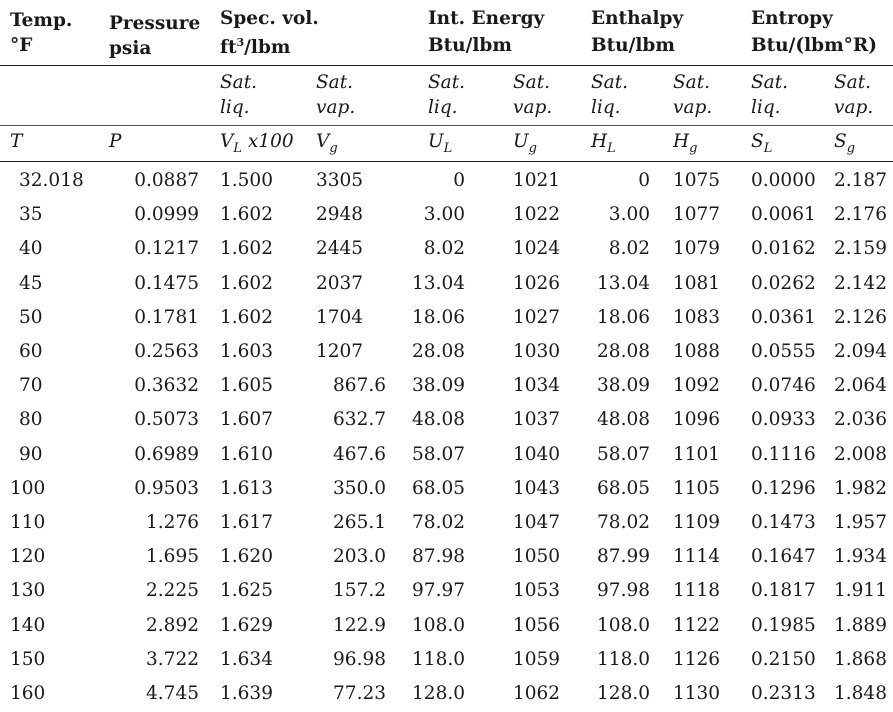  What do you see at coordinates (444, 215) in the screenshot?
I see `cell-ul: 3.00` at bounding box center [444, 215].